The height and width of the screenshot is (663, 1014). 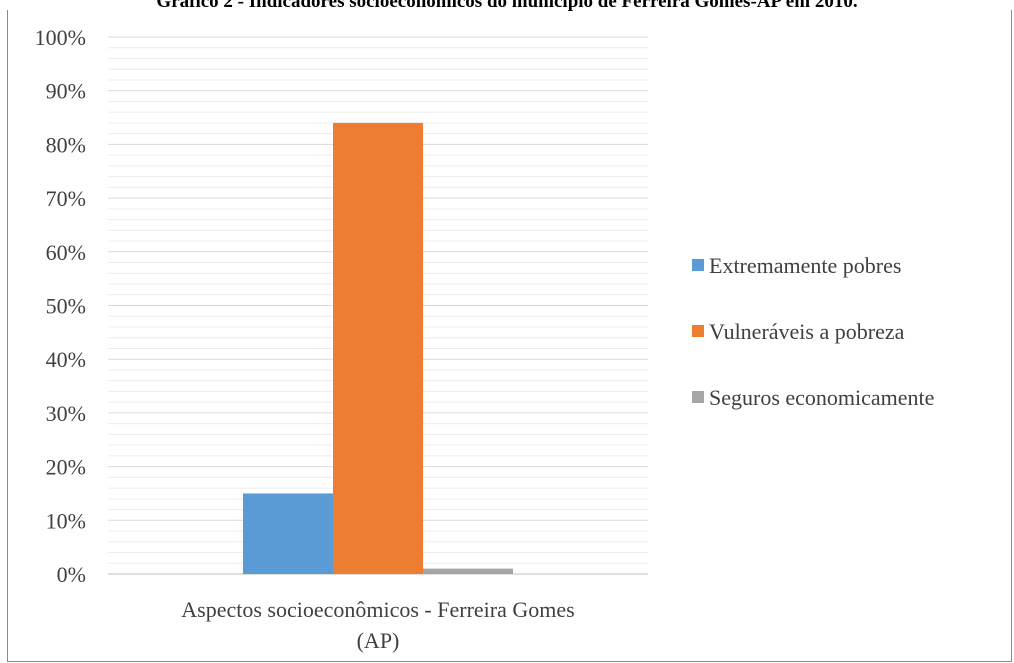 I want to click on legend-label: Seguros economicamente, so click(x=821, y=397).